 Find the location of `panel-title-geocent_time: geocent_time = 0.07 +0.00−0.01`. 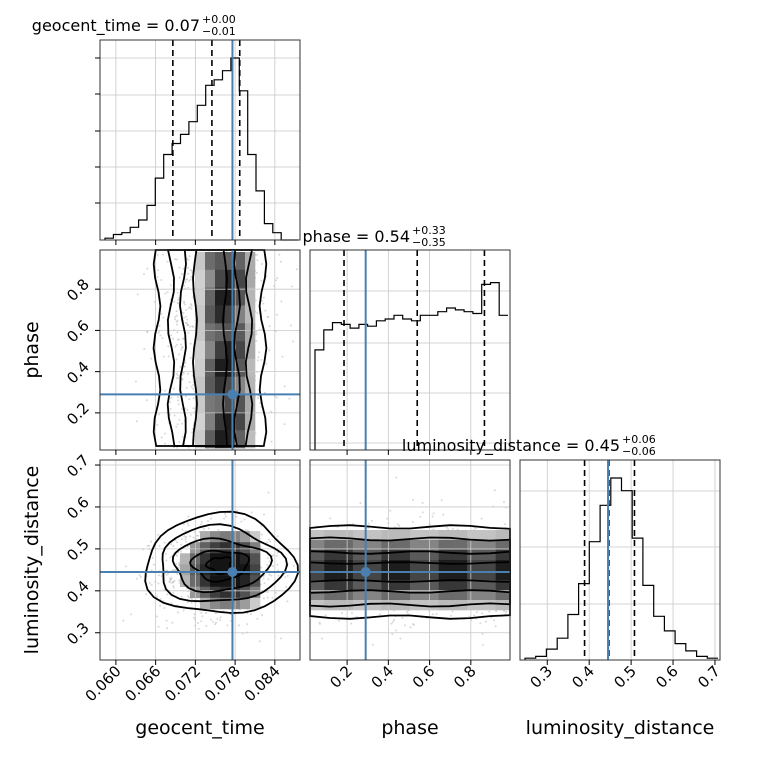

panel-title-geocent_time: geocent_time = 0.07 +0.00−0.01 is located at coordinates (134, 25).